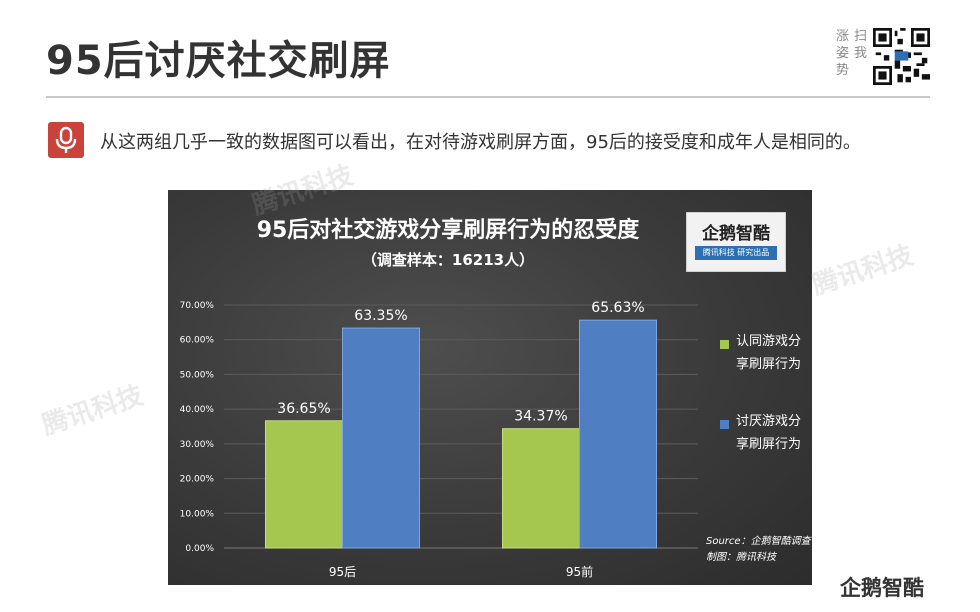 Image resolution: width=980 pixels, height=612 pixels. I want to click on y-tick-label: 30.00%, so click(197, 445).